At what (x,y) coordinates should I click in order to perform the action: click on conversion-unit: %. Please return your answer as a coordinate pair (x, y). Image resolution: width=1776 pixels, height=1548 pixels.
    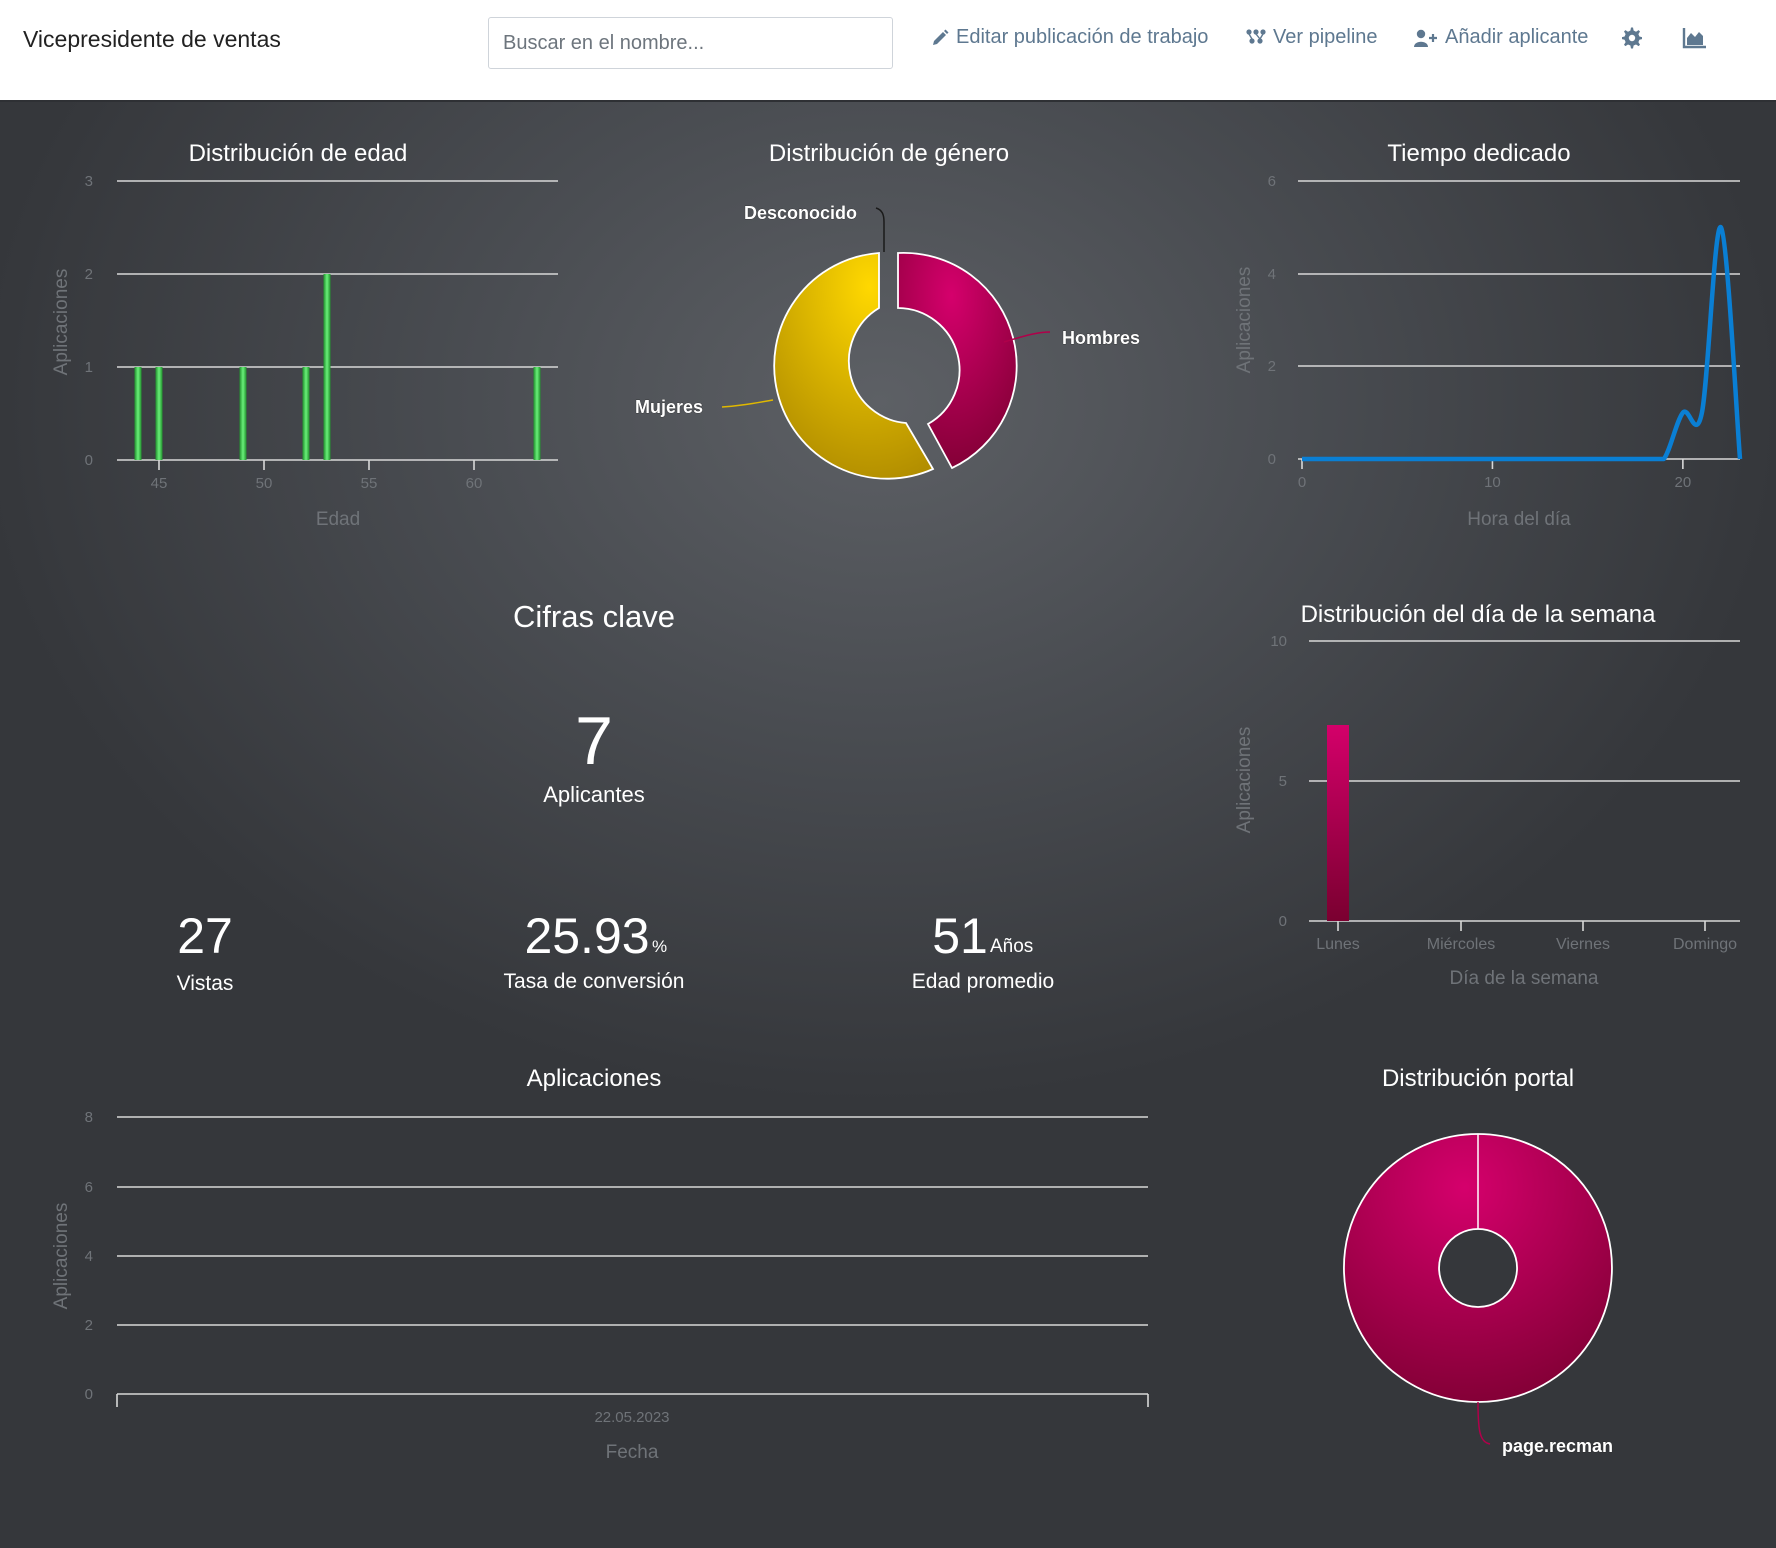
    Looking at the image, I should click on (659, 946).